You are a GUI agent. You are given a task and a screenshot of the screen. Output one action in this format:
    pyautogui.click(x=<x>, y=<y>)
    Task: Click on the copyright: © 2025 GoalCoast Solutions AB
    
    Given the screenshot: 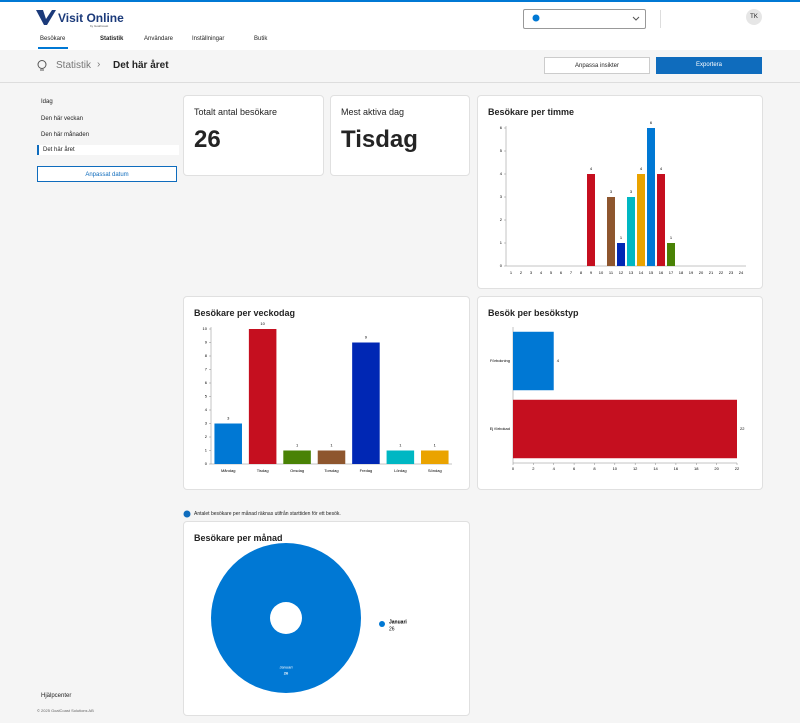 What is the action you would take?
    pyautogui.click(x=65, y=710)
    